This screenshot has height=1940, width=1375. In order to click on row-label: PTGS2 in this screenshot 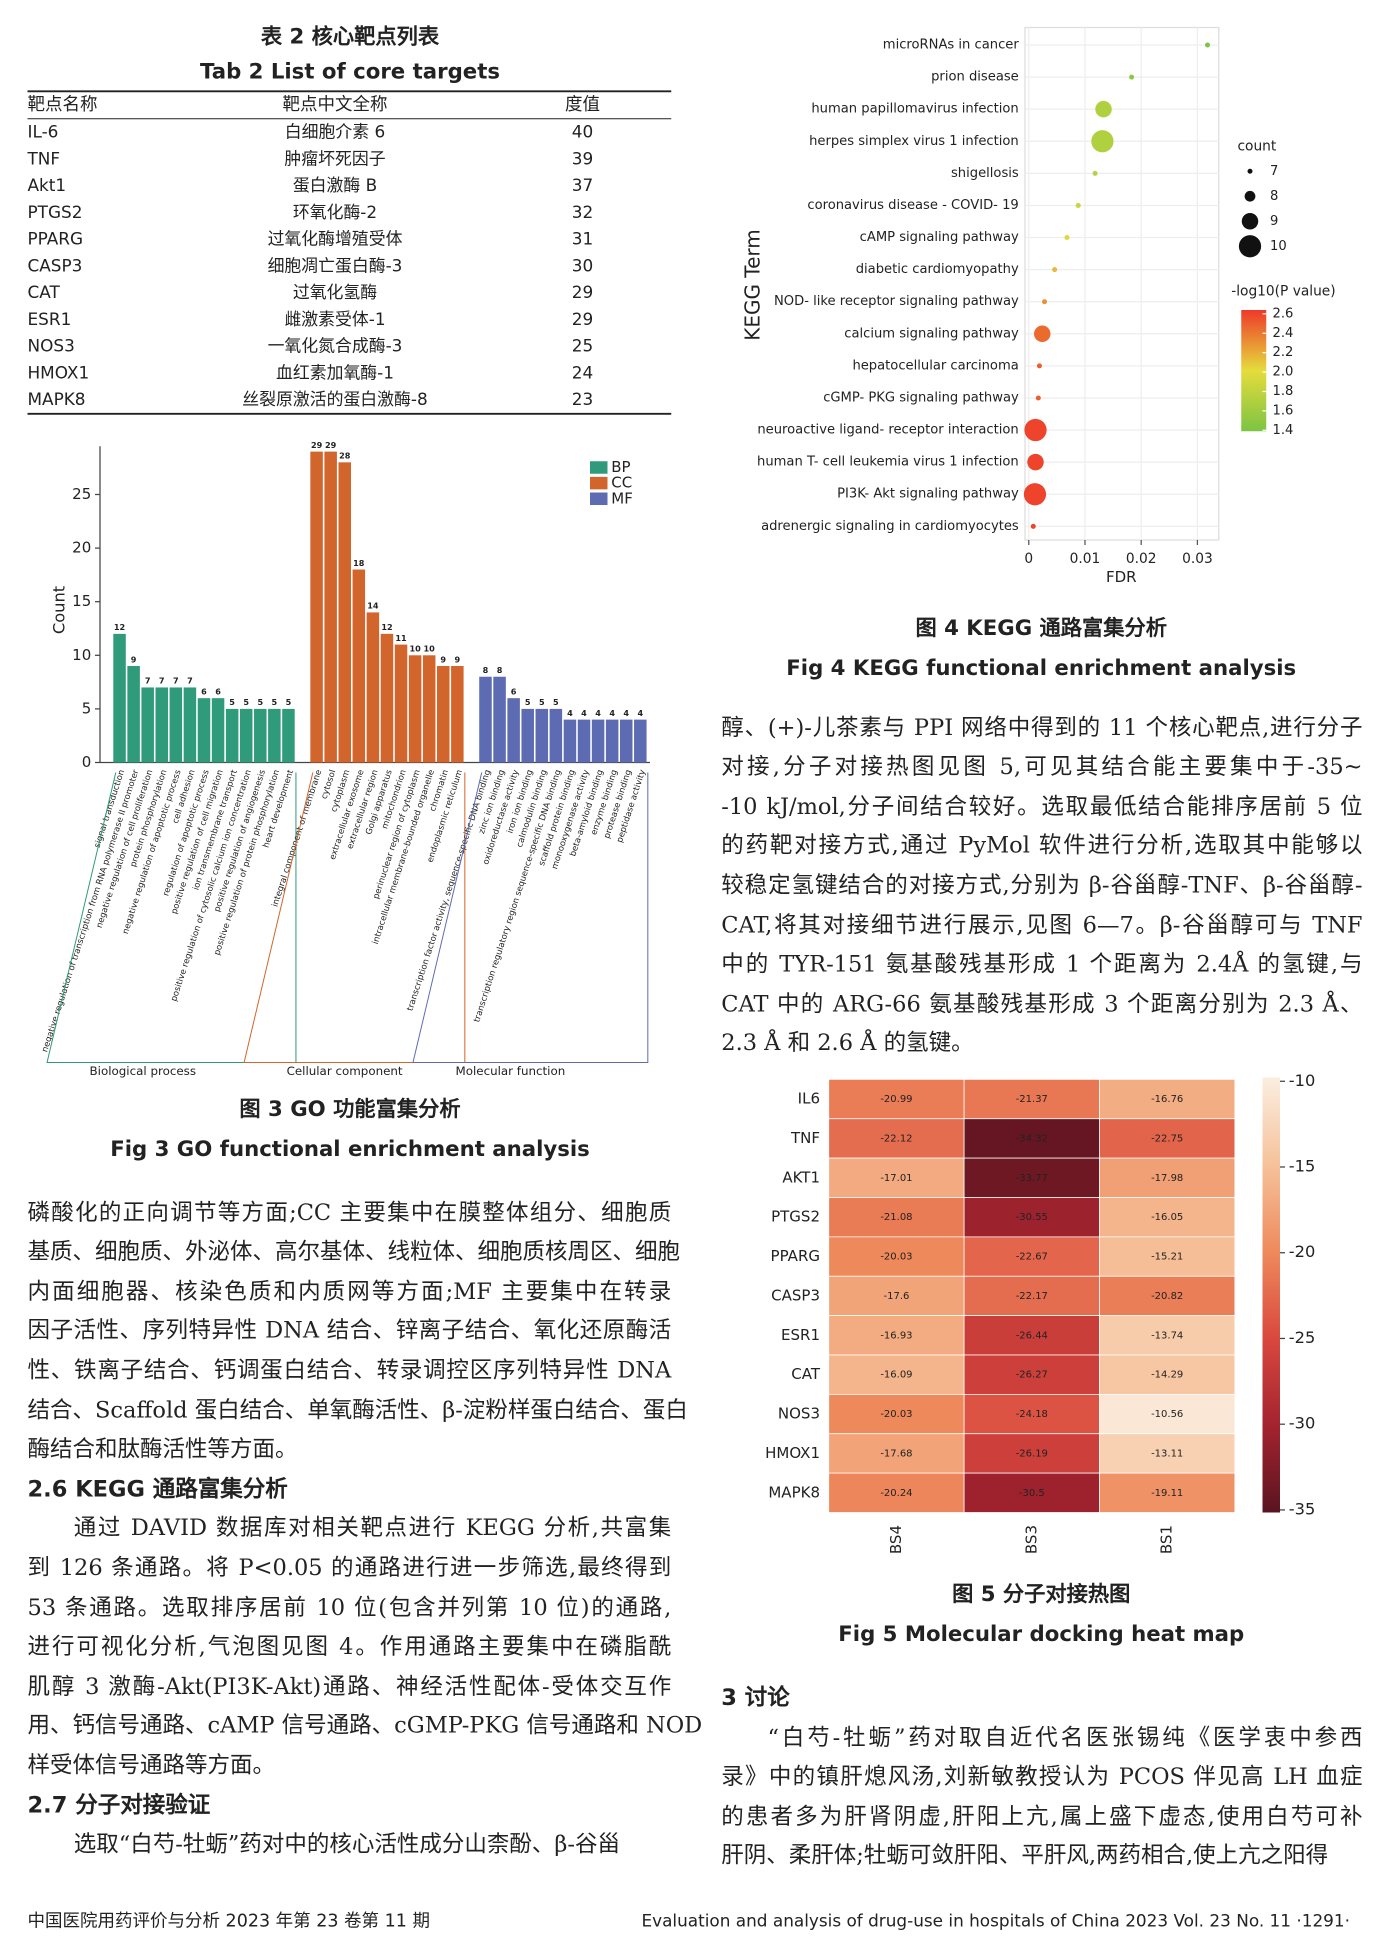, I will do `click(795, 1217)`.